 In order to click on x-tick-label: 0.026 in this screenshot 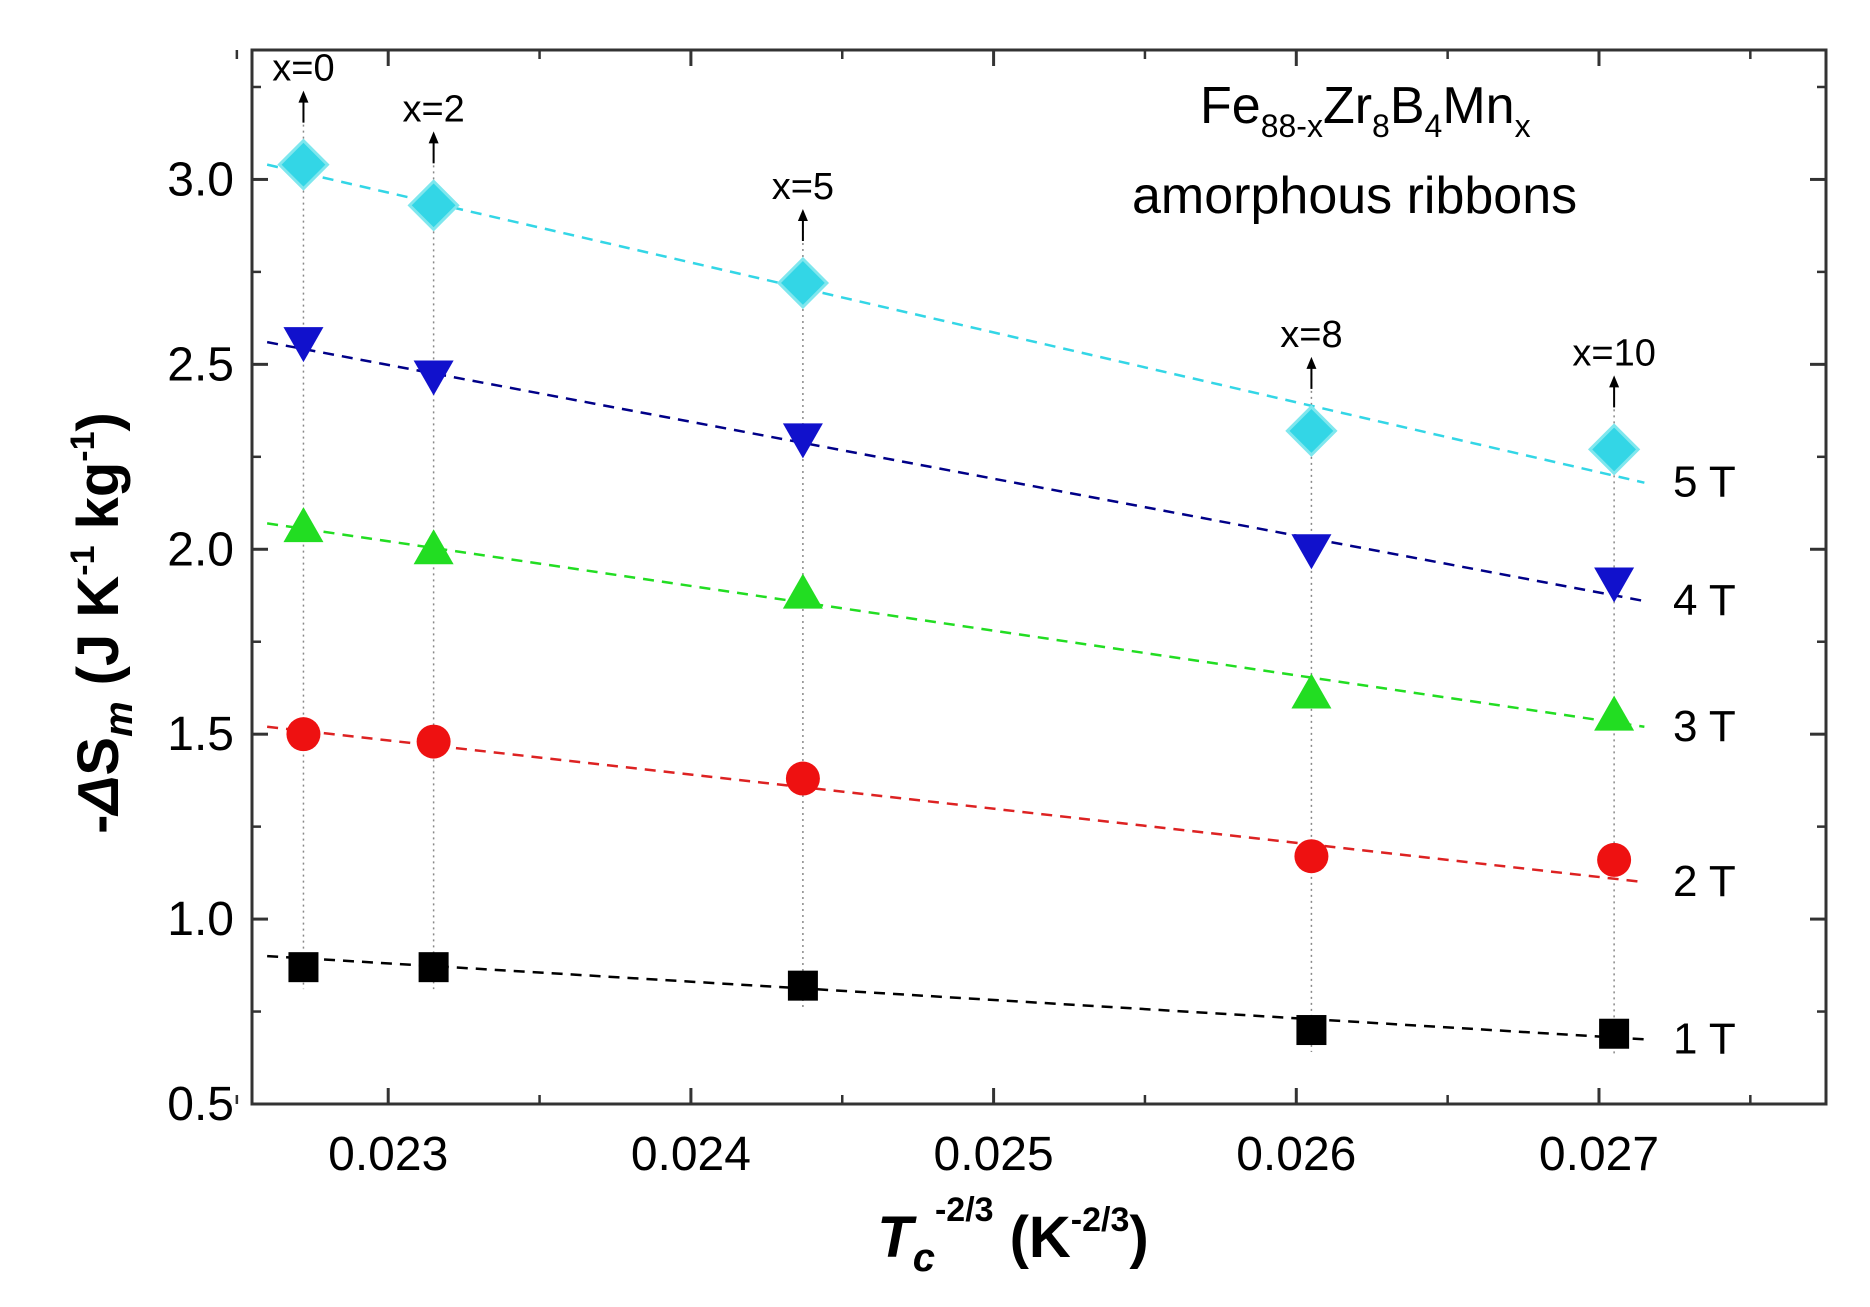, I will do `click(1296, 1154)`.